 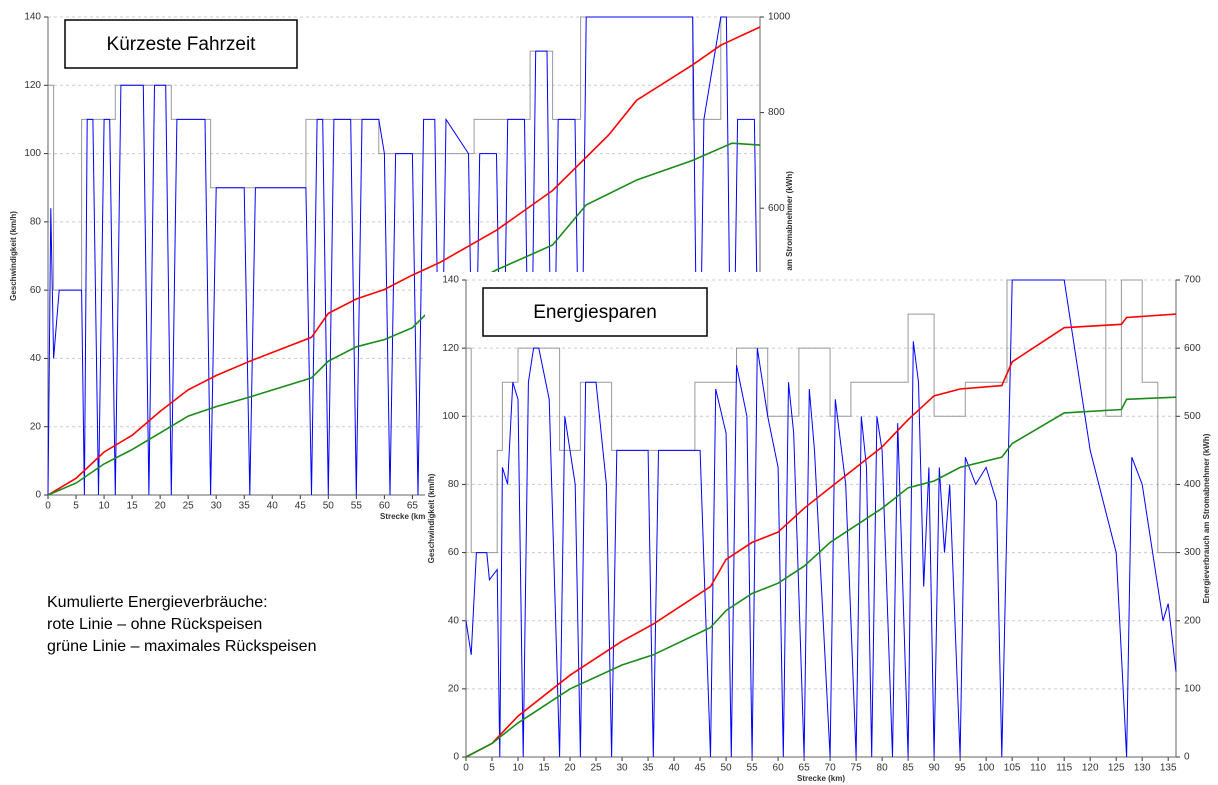 What do you see at coordinates (1192, 620) in the screenshot?
I see `y2-tick-label: 200` at bounding box center [1192, 620].